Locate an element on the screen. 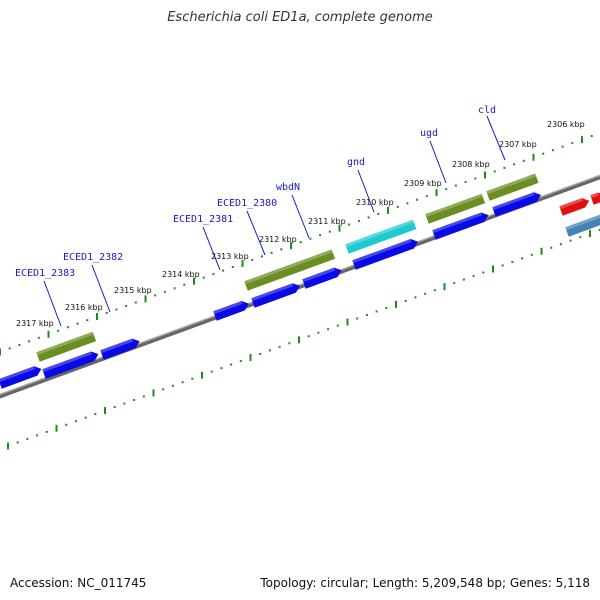 The width and height of the screenshot is (600, 600). gene-block-olive-1-highlight is located at coordinates (65, 343).